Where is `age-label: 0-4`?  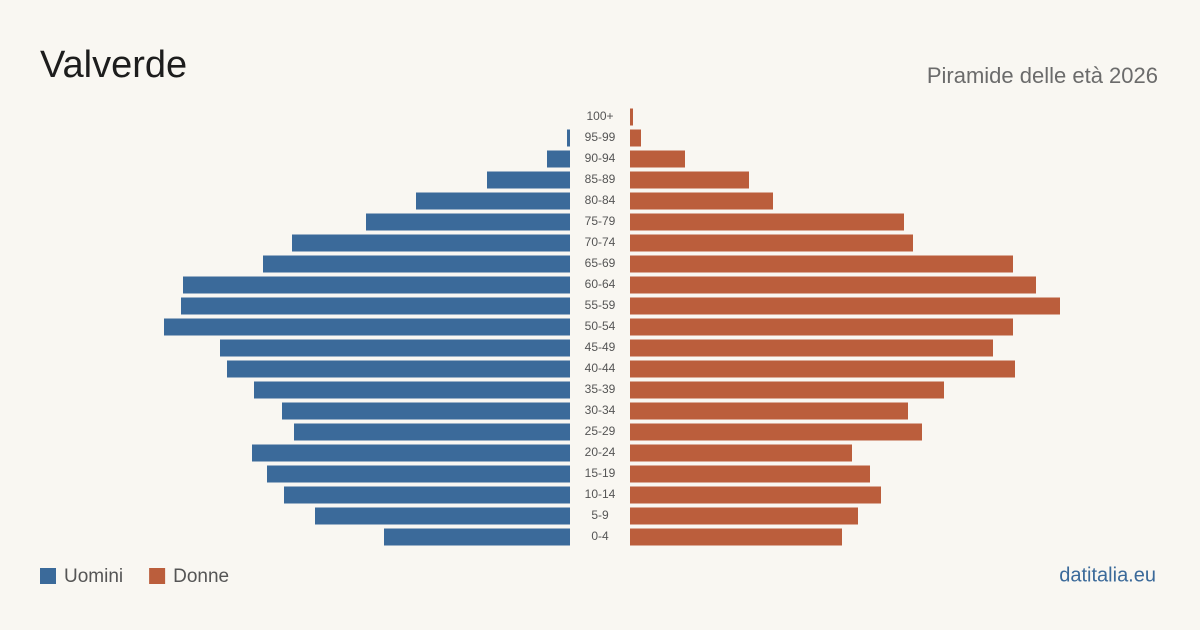 age-label: 0-4 is located at coordinates (600, 536).